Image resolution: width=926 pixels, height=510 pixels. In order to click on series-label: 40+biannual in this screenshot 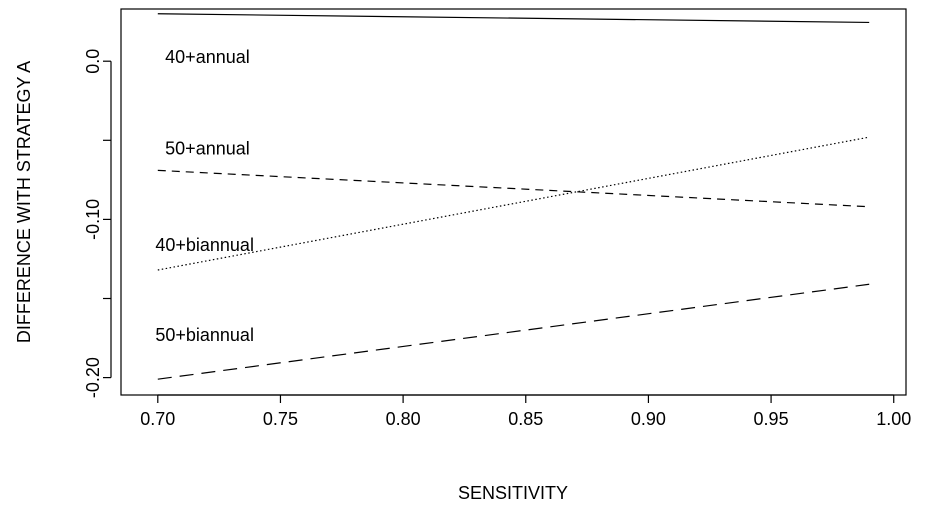, I will do `click(204, 245)`.